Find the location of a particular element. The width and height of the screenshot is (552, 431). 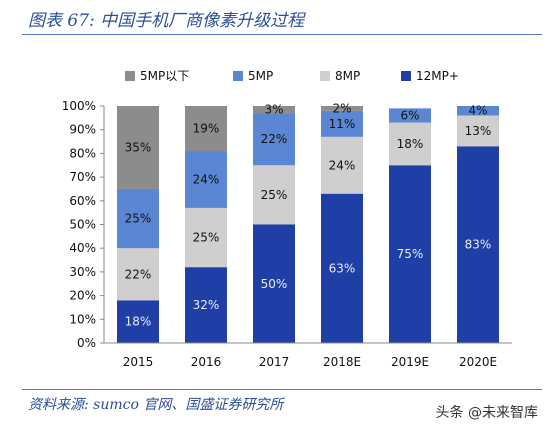

y-tick-label: 40% is located at coordinates (82, 248).